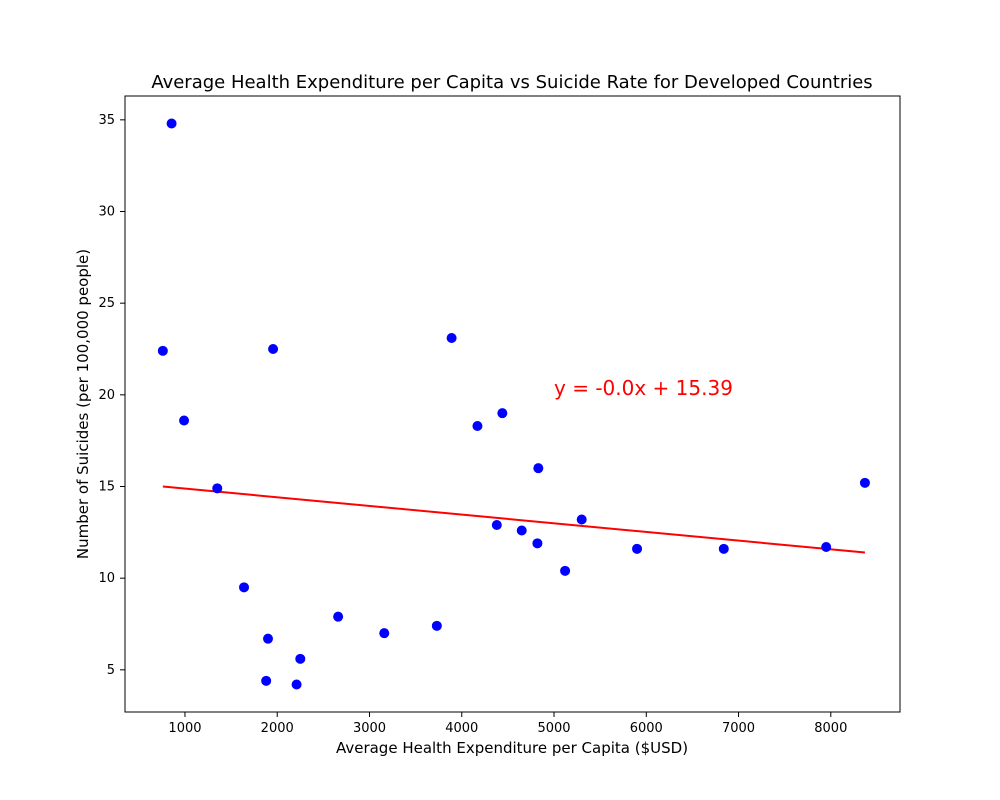 The image size is (1000, 800). I want to click on y-tick-label: 30, so click(106, 212).